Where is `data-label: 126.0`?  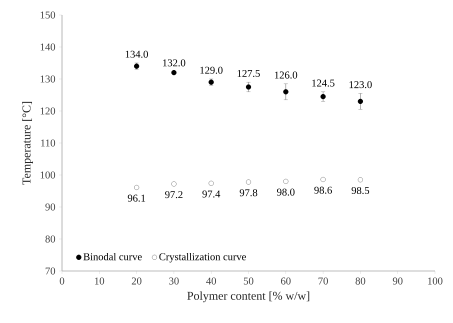
data-label: 126.0 is located at coordinates (286, 75).